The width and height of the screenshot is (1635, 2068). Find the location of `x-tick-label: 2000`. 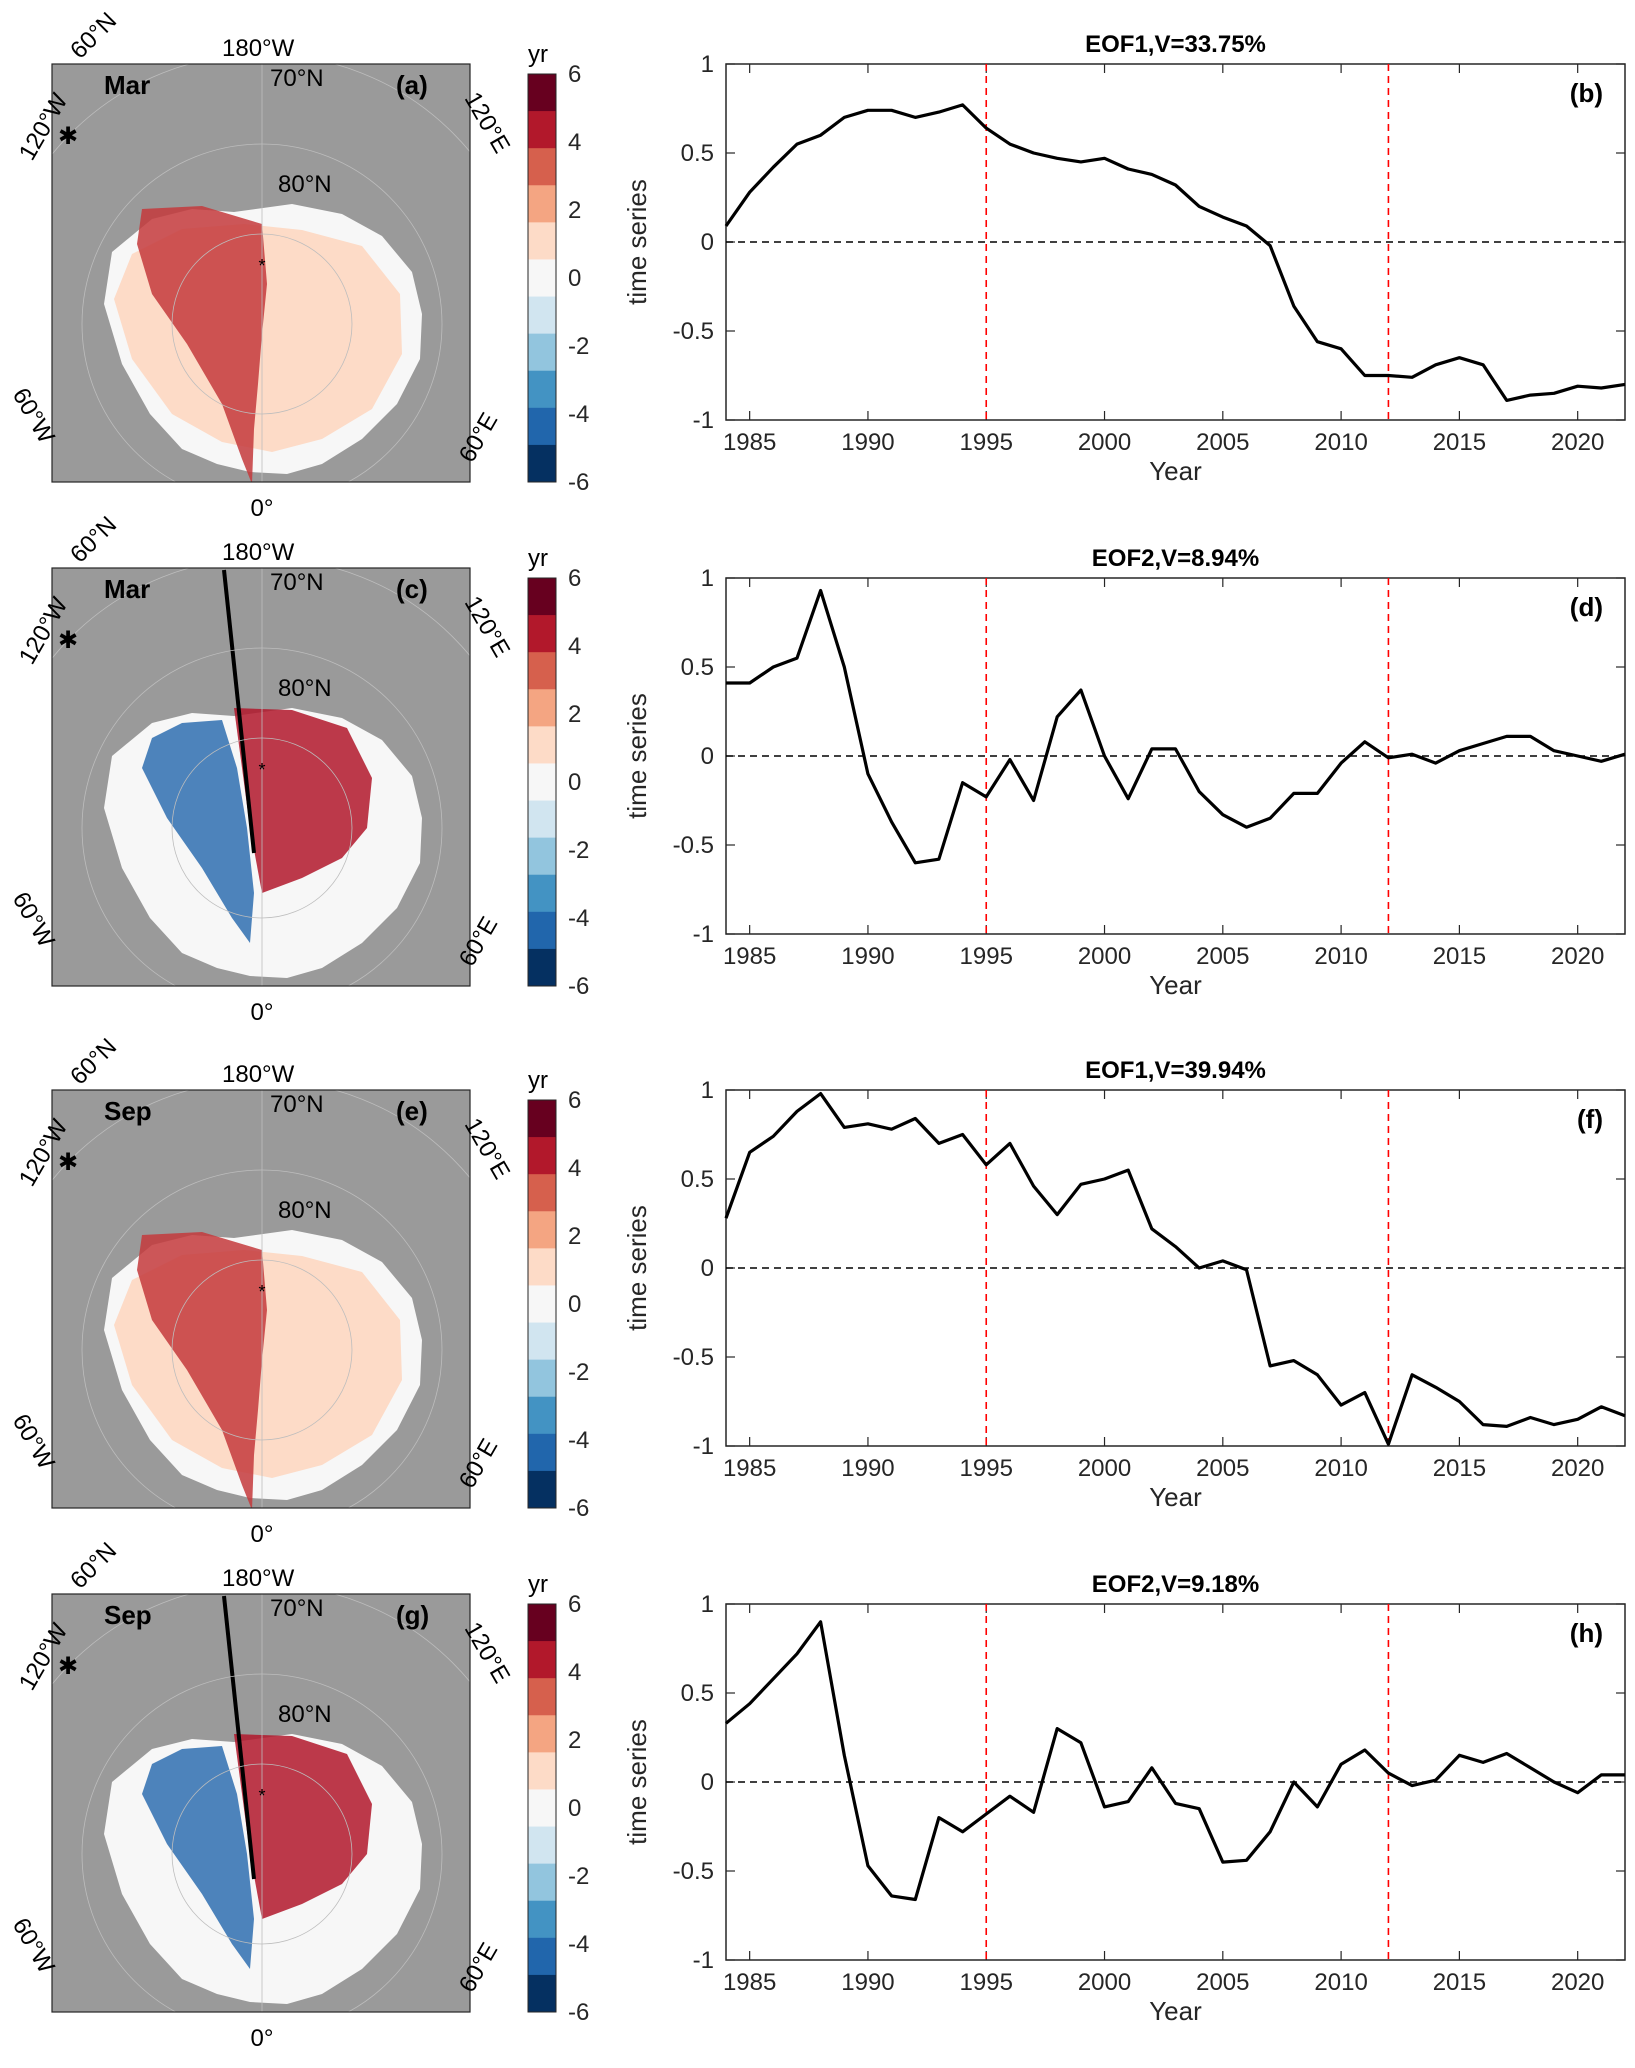

x-tick-label: 2000 is located at coordinates (1104, 442).